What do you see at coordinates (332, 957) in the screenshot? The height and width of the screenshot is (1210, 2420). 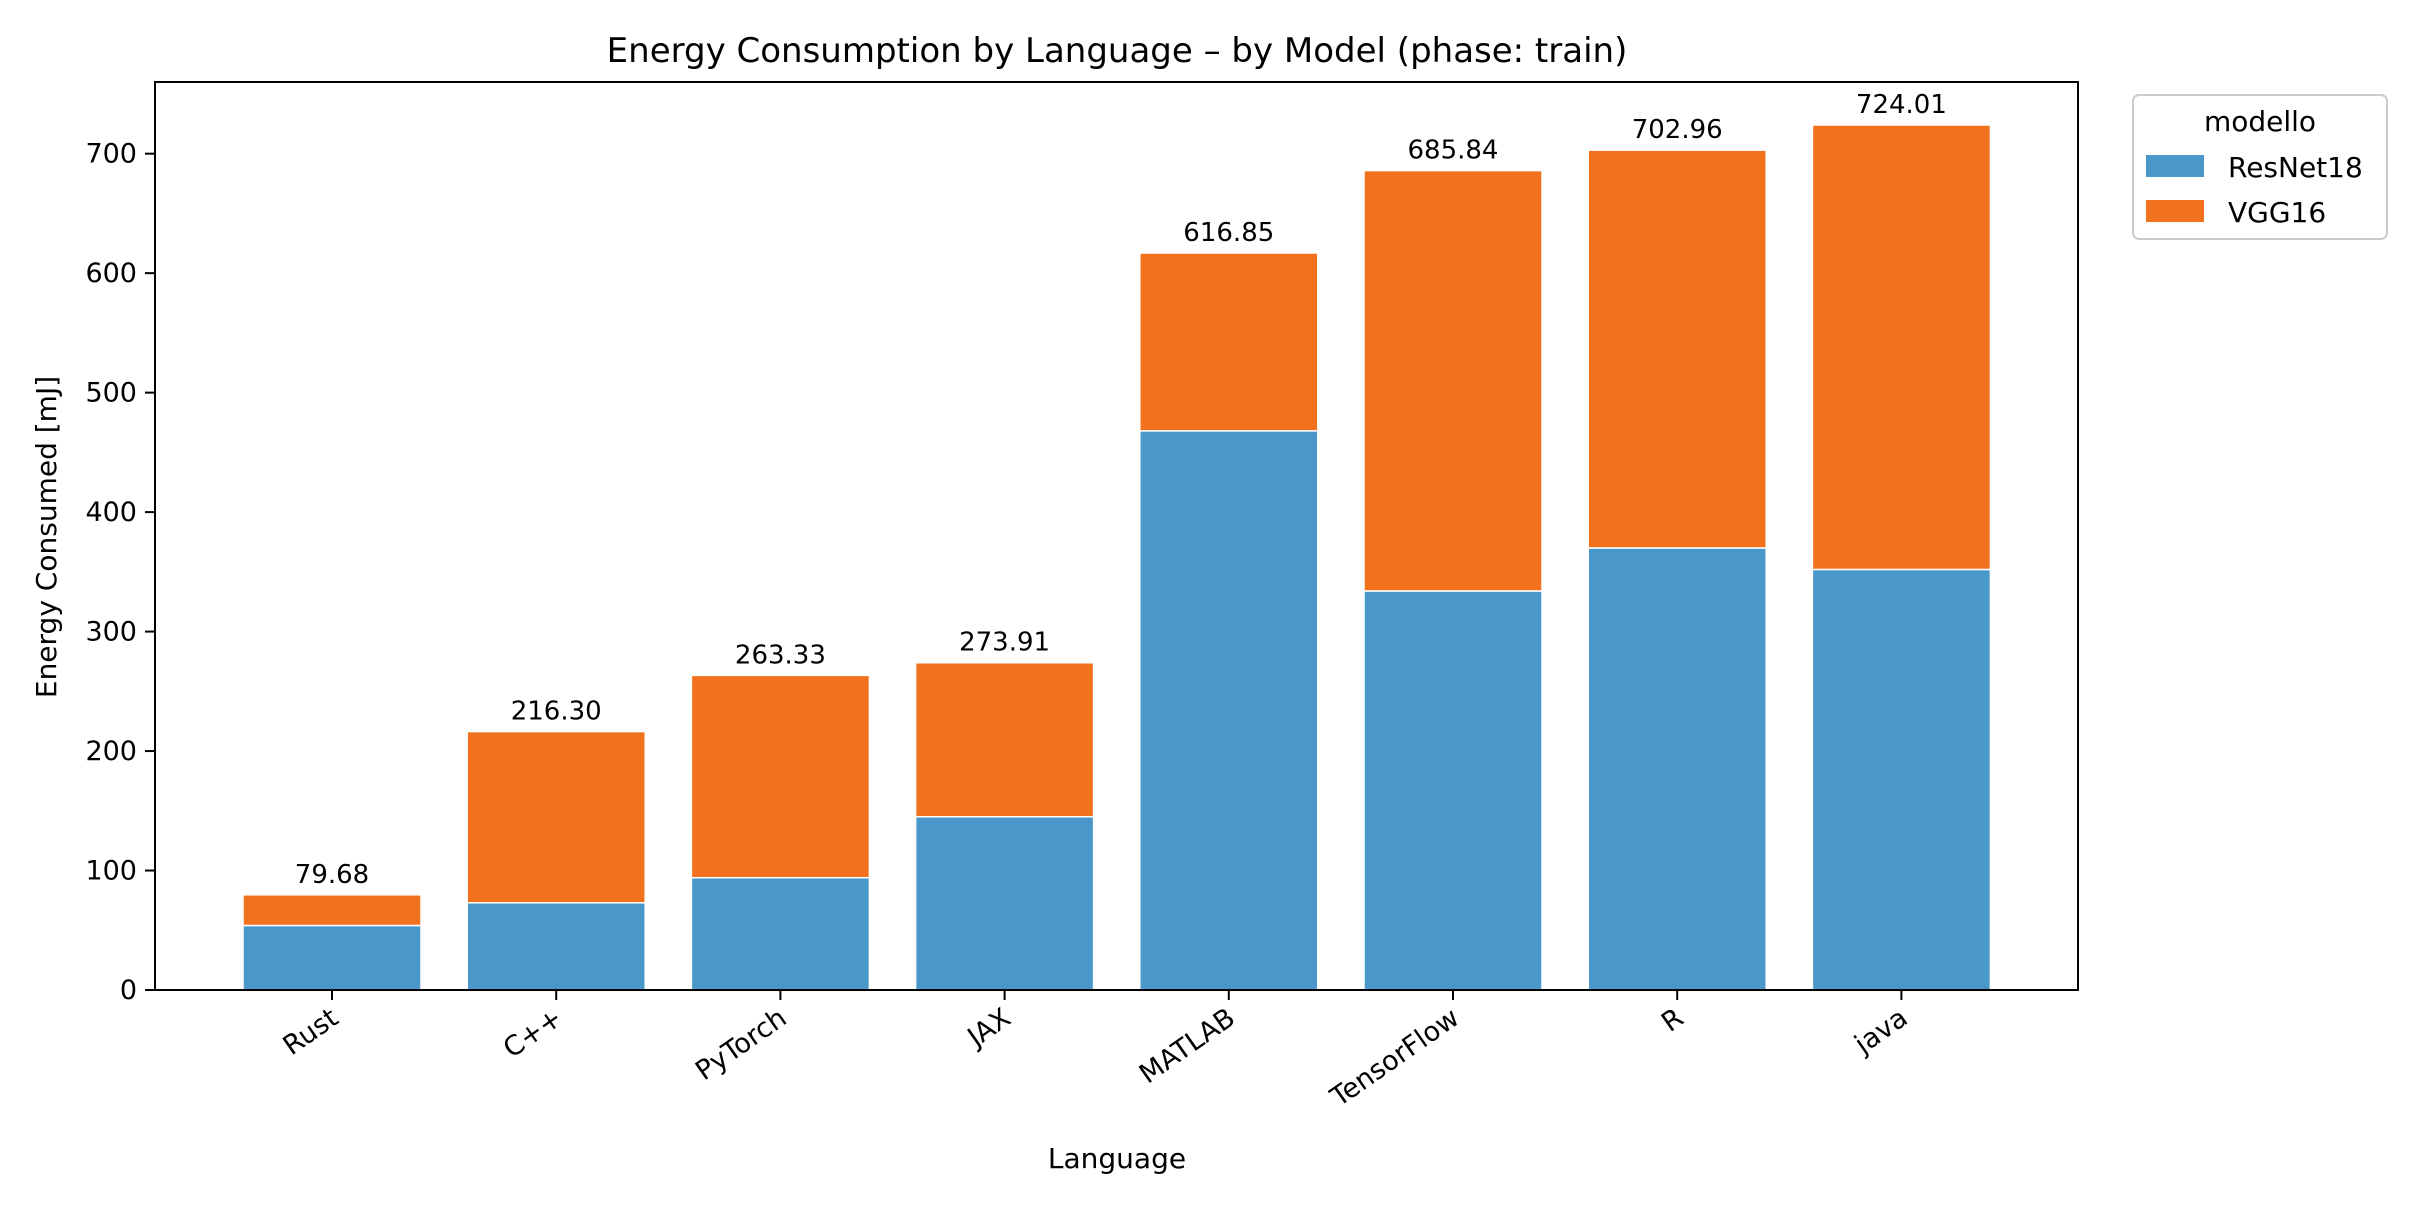 I see `bar-resnet18-rust` at bounding box center [332, 957].